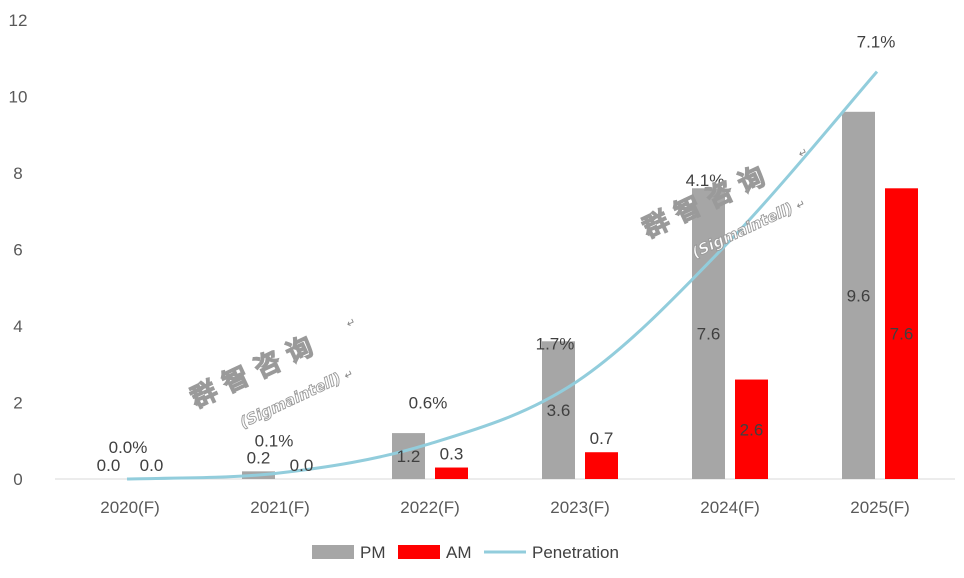  Describe the element at coordinates (271, 373) in the screenshot. I see `watermark-left: 群 智 咨 询 ↵ (Sigmaintell) ↵` at that location.